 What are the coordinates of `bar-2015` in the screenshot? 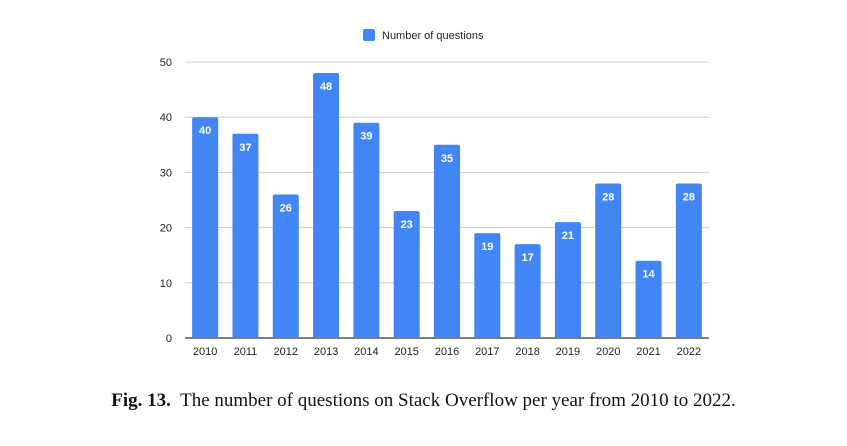 It's located at (406, 274).